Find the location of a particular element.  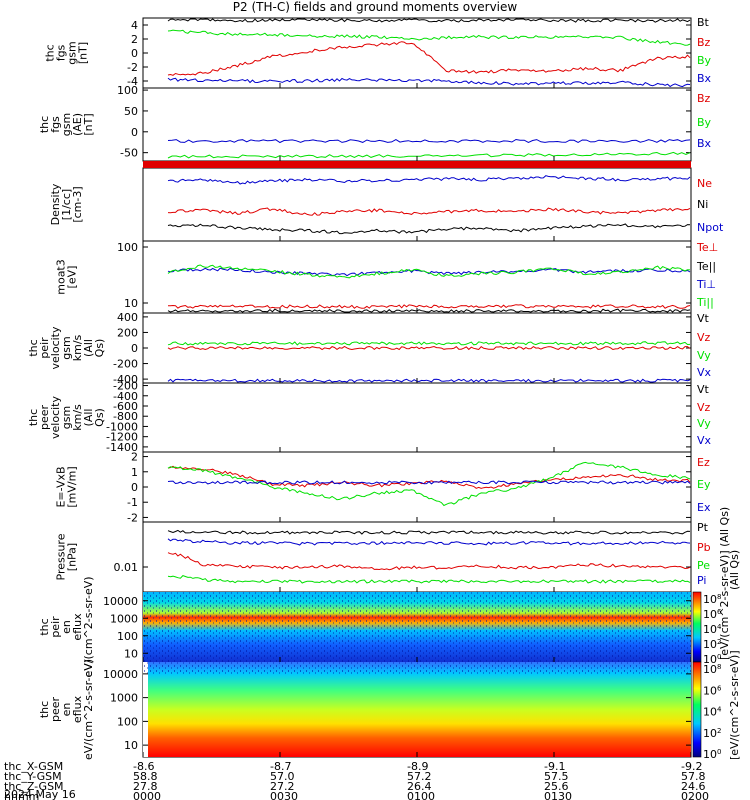

series-line-pe is located at coordinates (429, 579).